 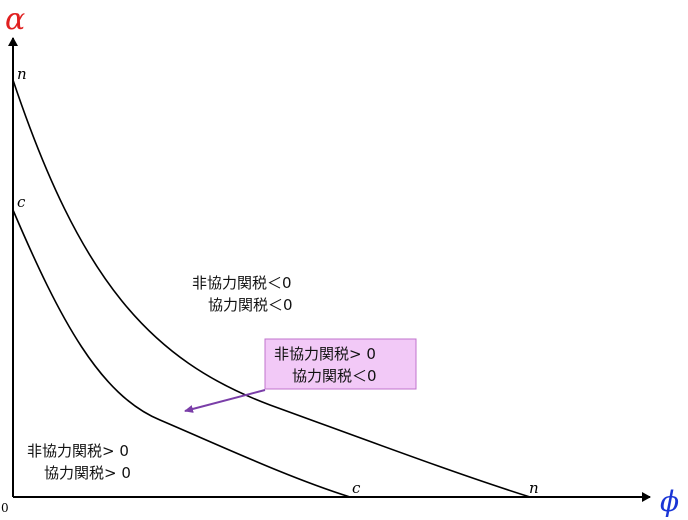 I want to click on lower-region-line1: 非協力関税> 0, so click(x=78, y=451).